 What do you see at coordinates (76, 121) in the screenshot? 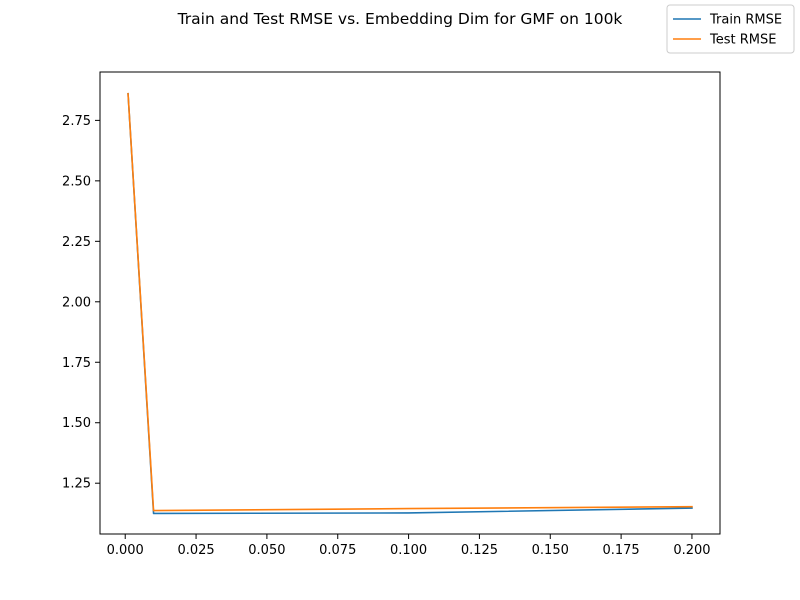
I see `y-tick-label: 2.75` at bounding box center [76, 121].